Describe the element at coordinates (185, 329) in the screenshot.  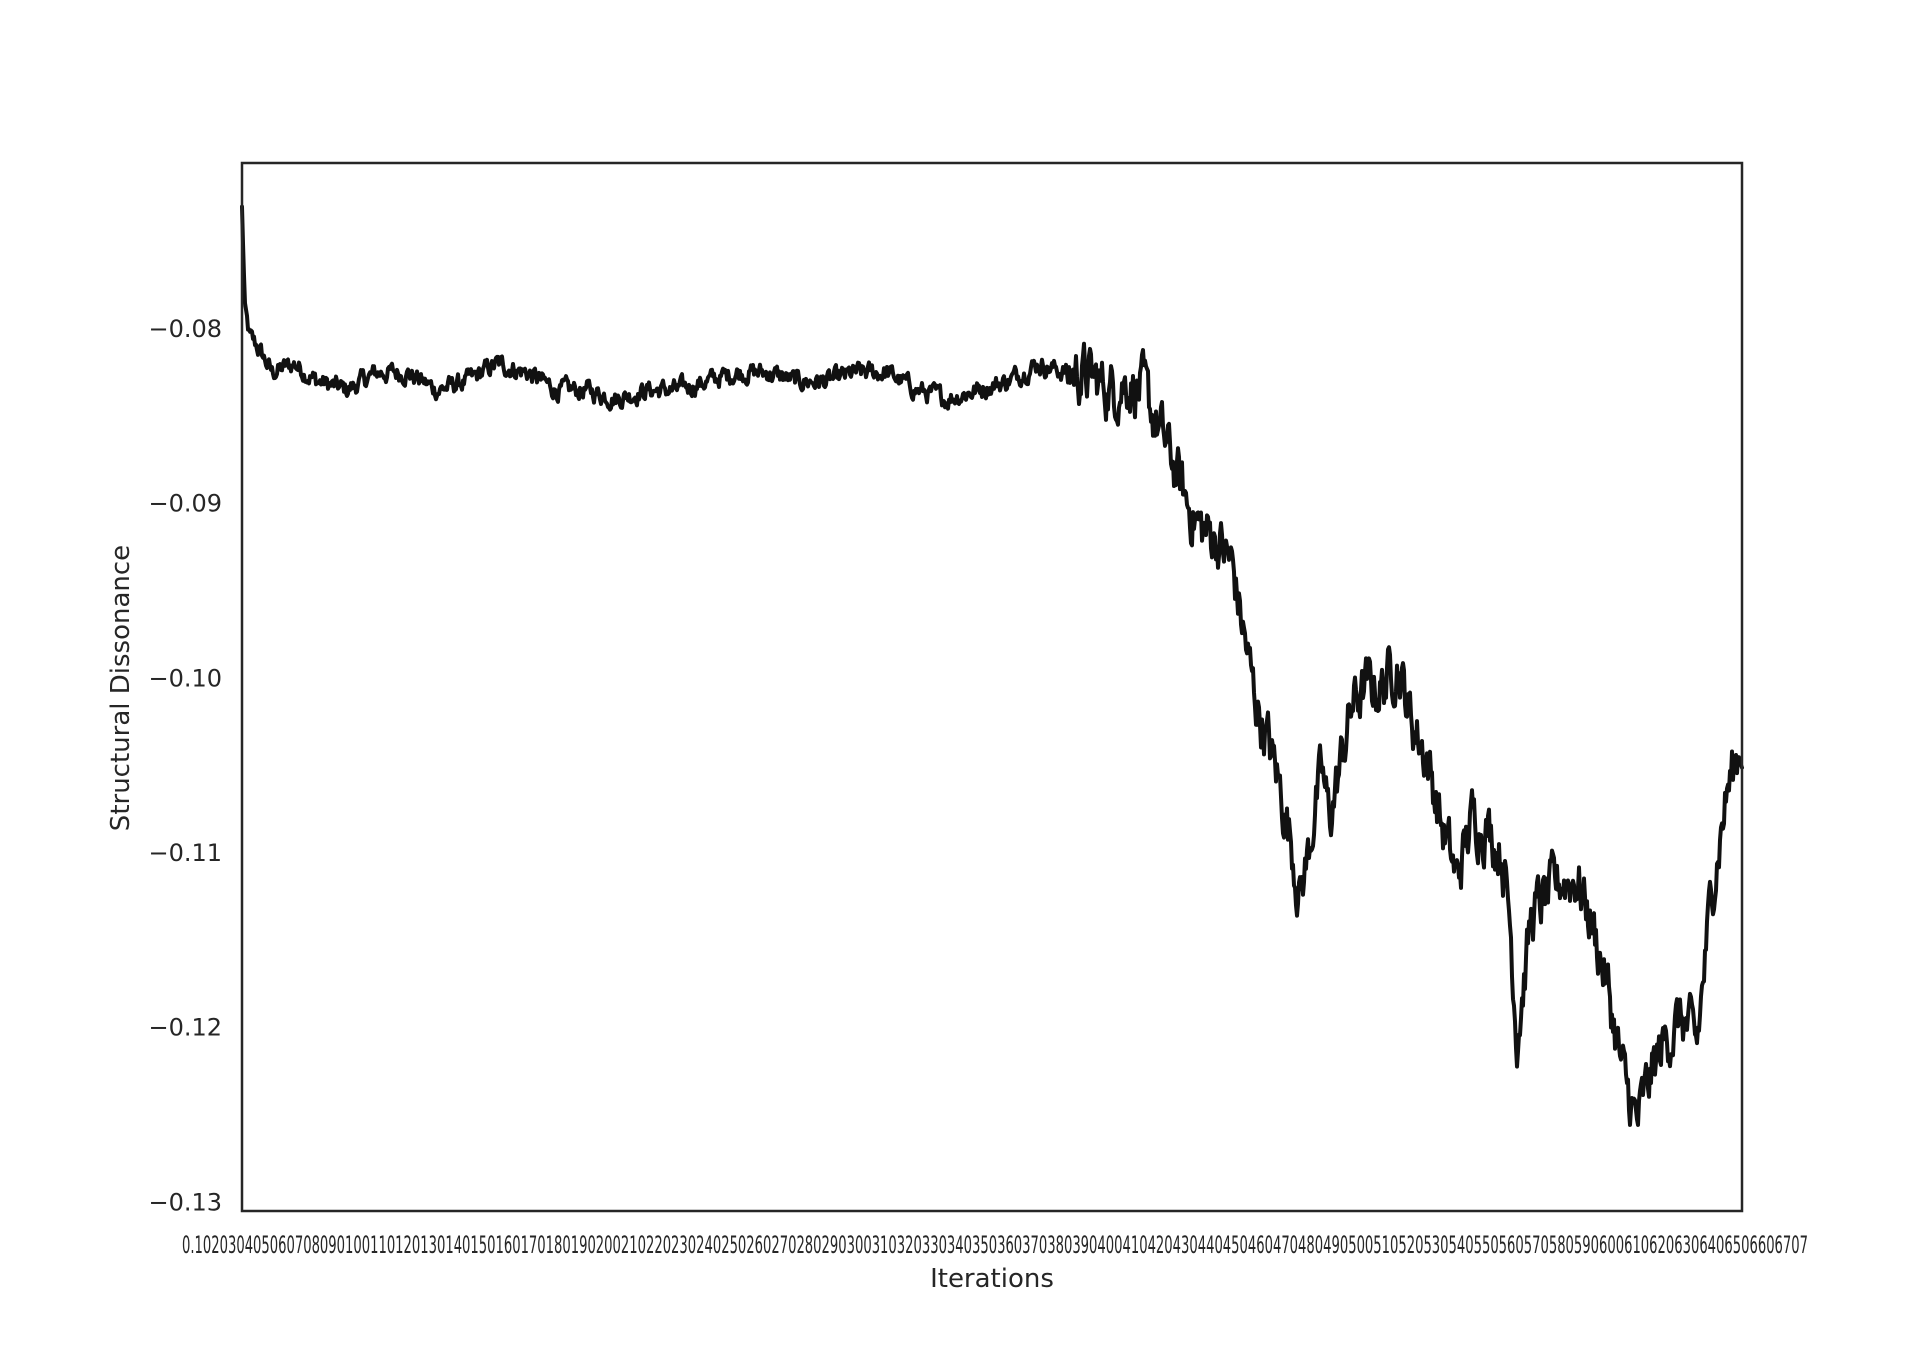
I see `y-tick-label: −0.08` at that location.